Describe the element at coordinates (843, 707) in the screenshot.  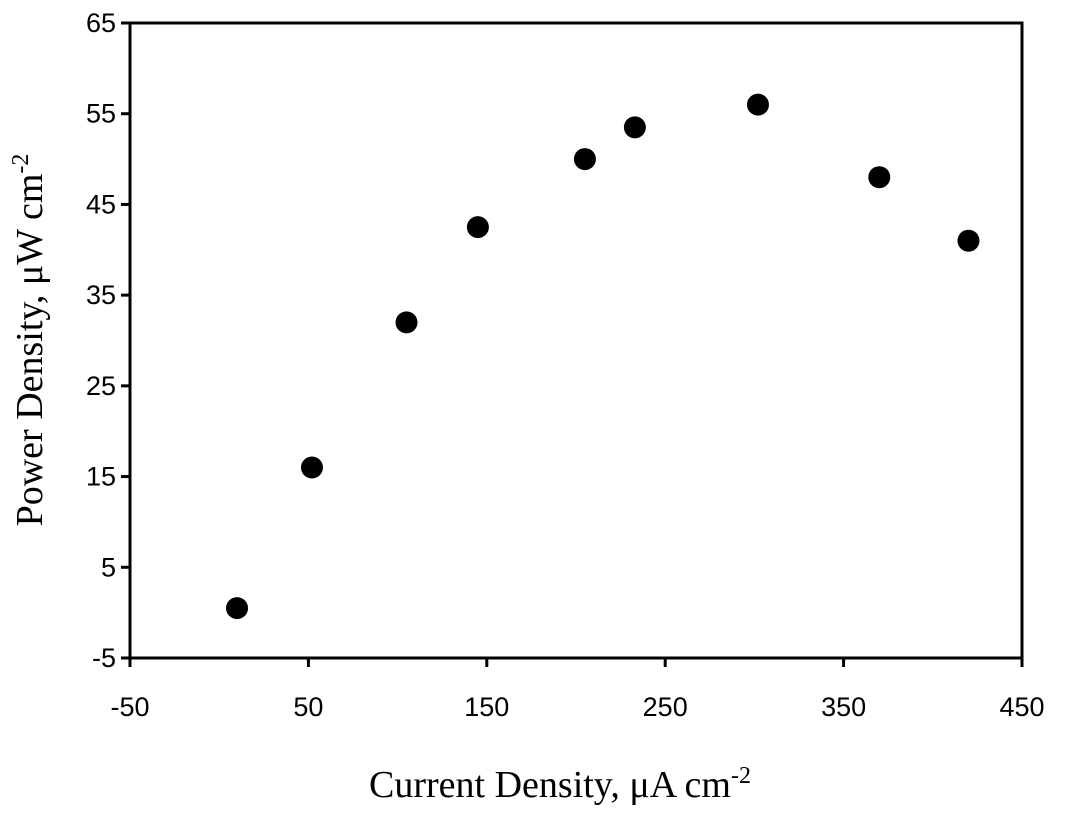
I see `x-tick-label: 350` at that location.